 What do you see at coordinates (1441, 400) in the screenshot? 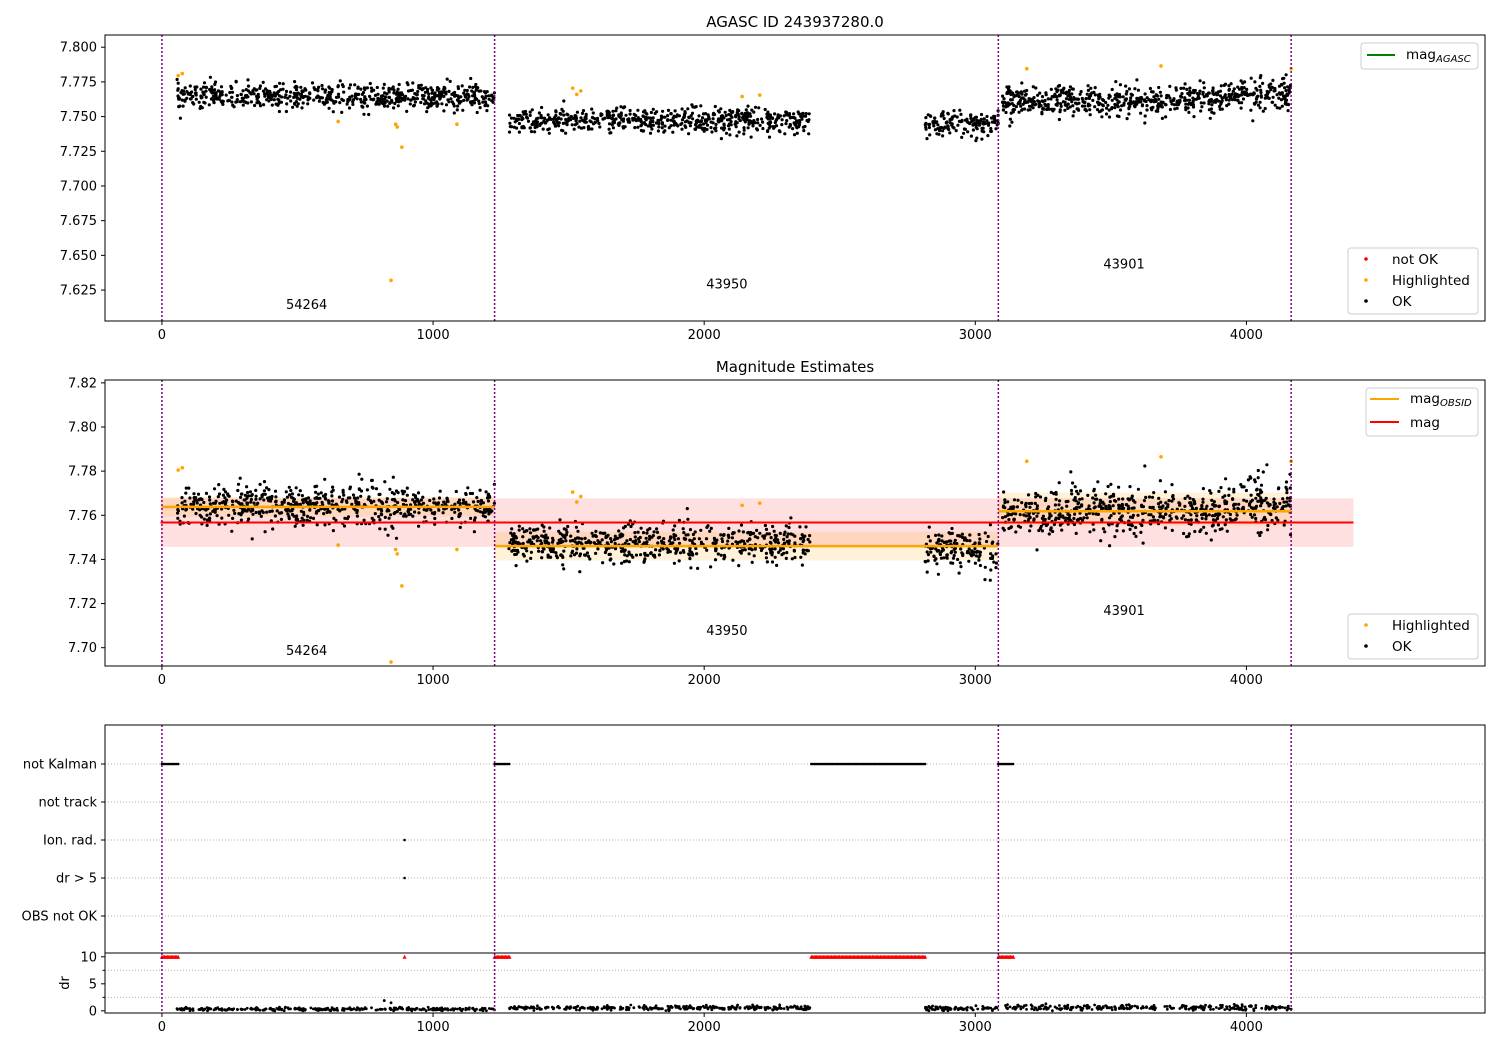
I see `mag-obsid-legend-label: magOBSID` at bounding box center [1441, 400].